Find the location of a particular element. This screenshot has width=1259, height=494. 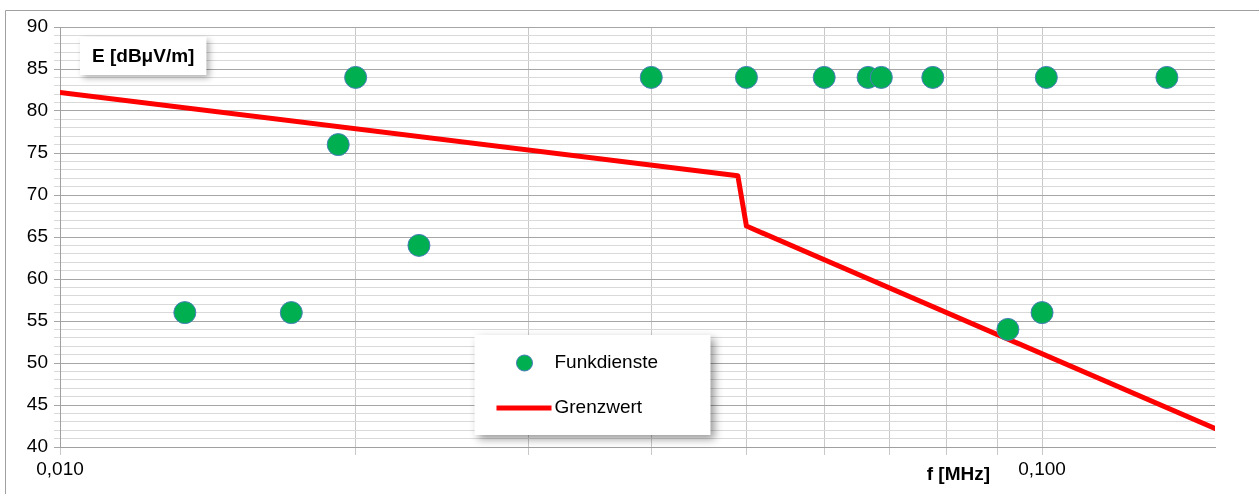

y-tick-label: 85 is located at coordinates (37, 68).